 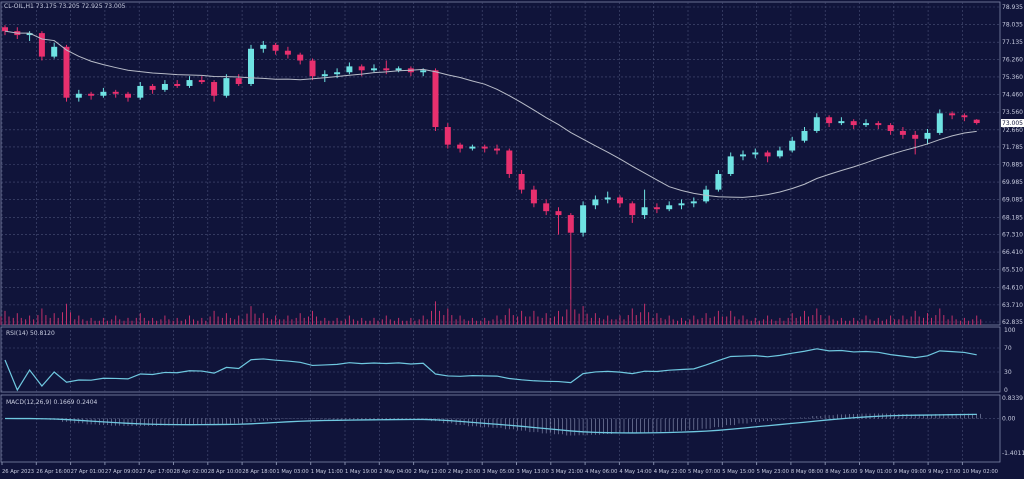 What do you see at coordinates (490, 423) in the screenshot?
I see `macd-signal-line` at bounding box center [490, 423].